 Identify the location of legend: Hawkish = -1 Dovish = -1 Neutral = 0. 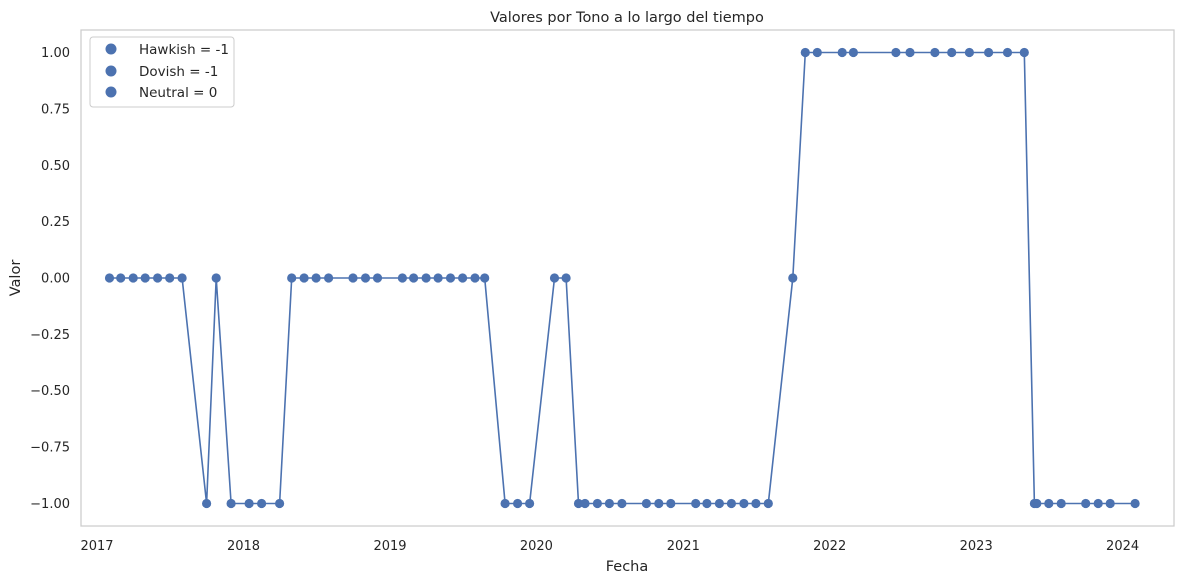
(162, 72).